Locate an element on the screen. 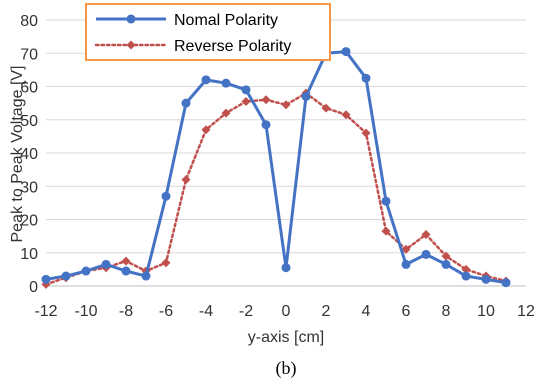  x-tick-label: -12 is located at coordinates (45, 311).